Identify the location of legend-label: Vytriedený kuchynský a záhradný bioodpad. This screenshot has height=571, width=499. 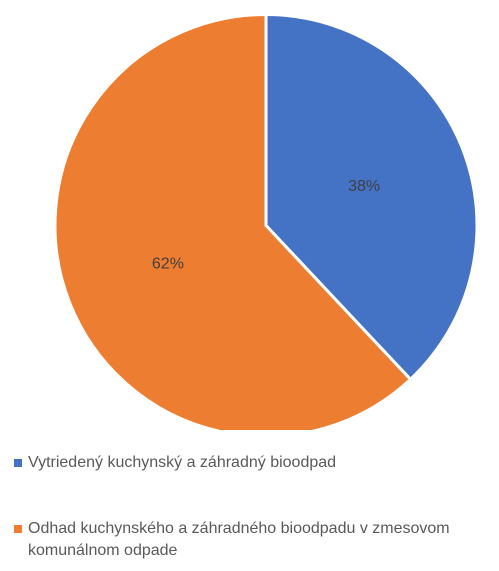
(182, 462).